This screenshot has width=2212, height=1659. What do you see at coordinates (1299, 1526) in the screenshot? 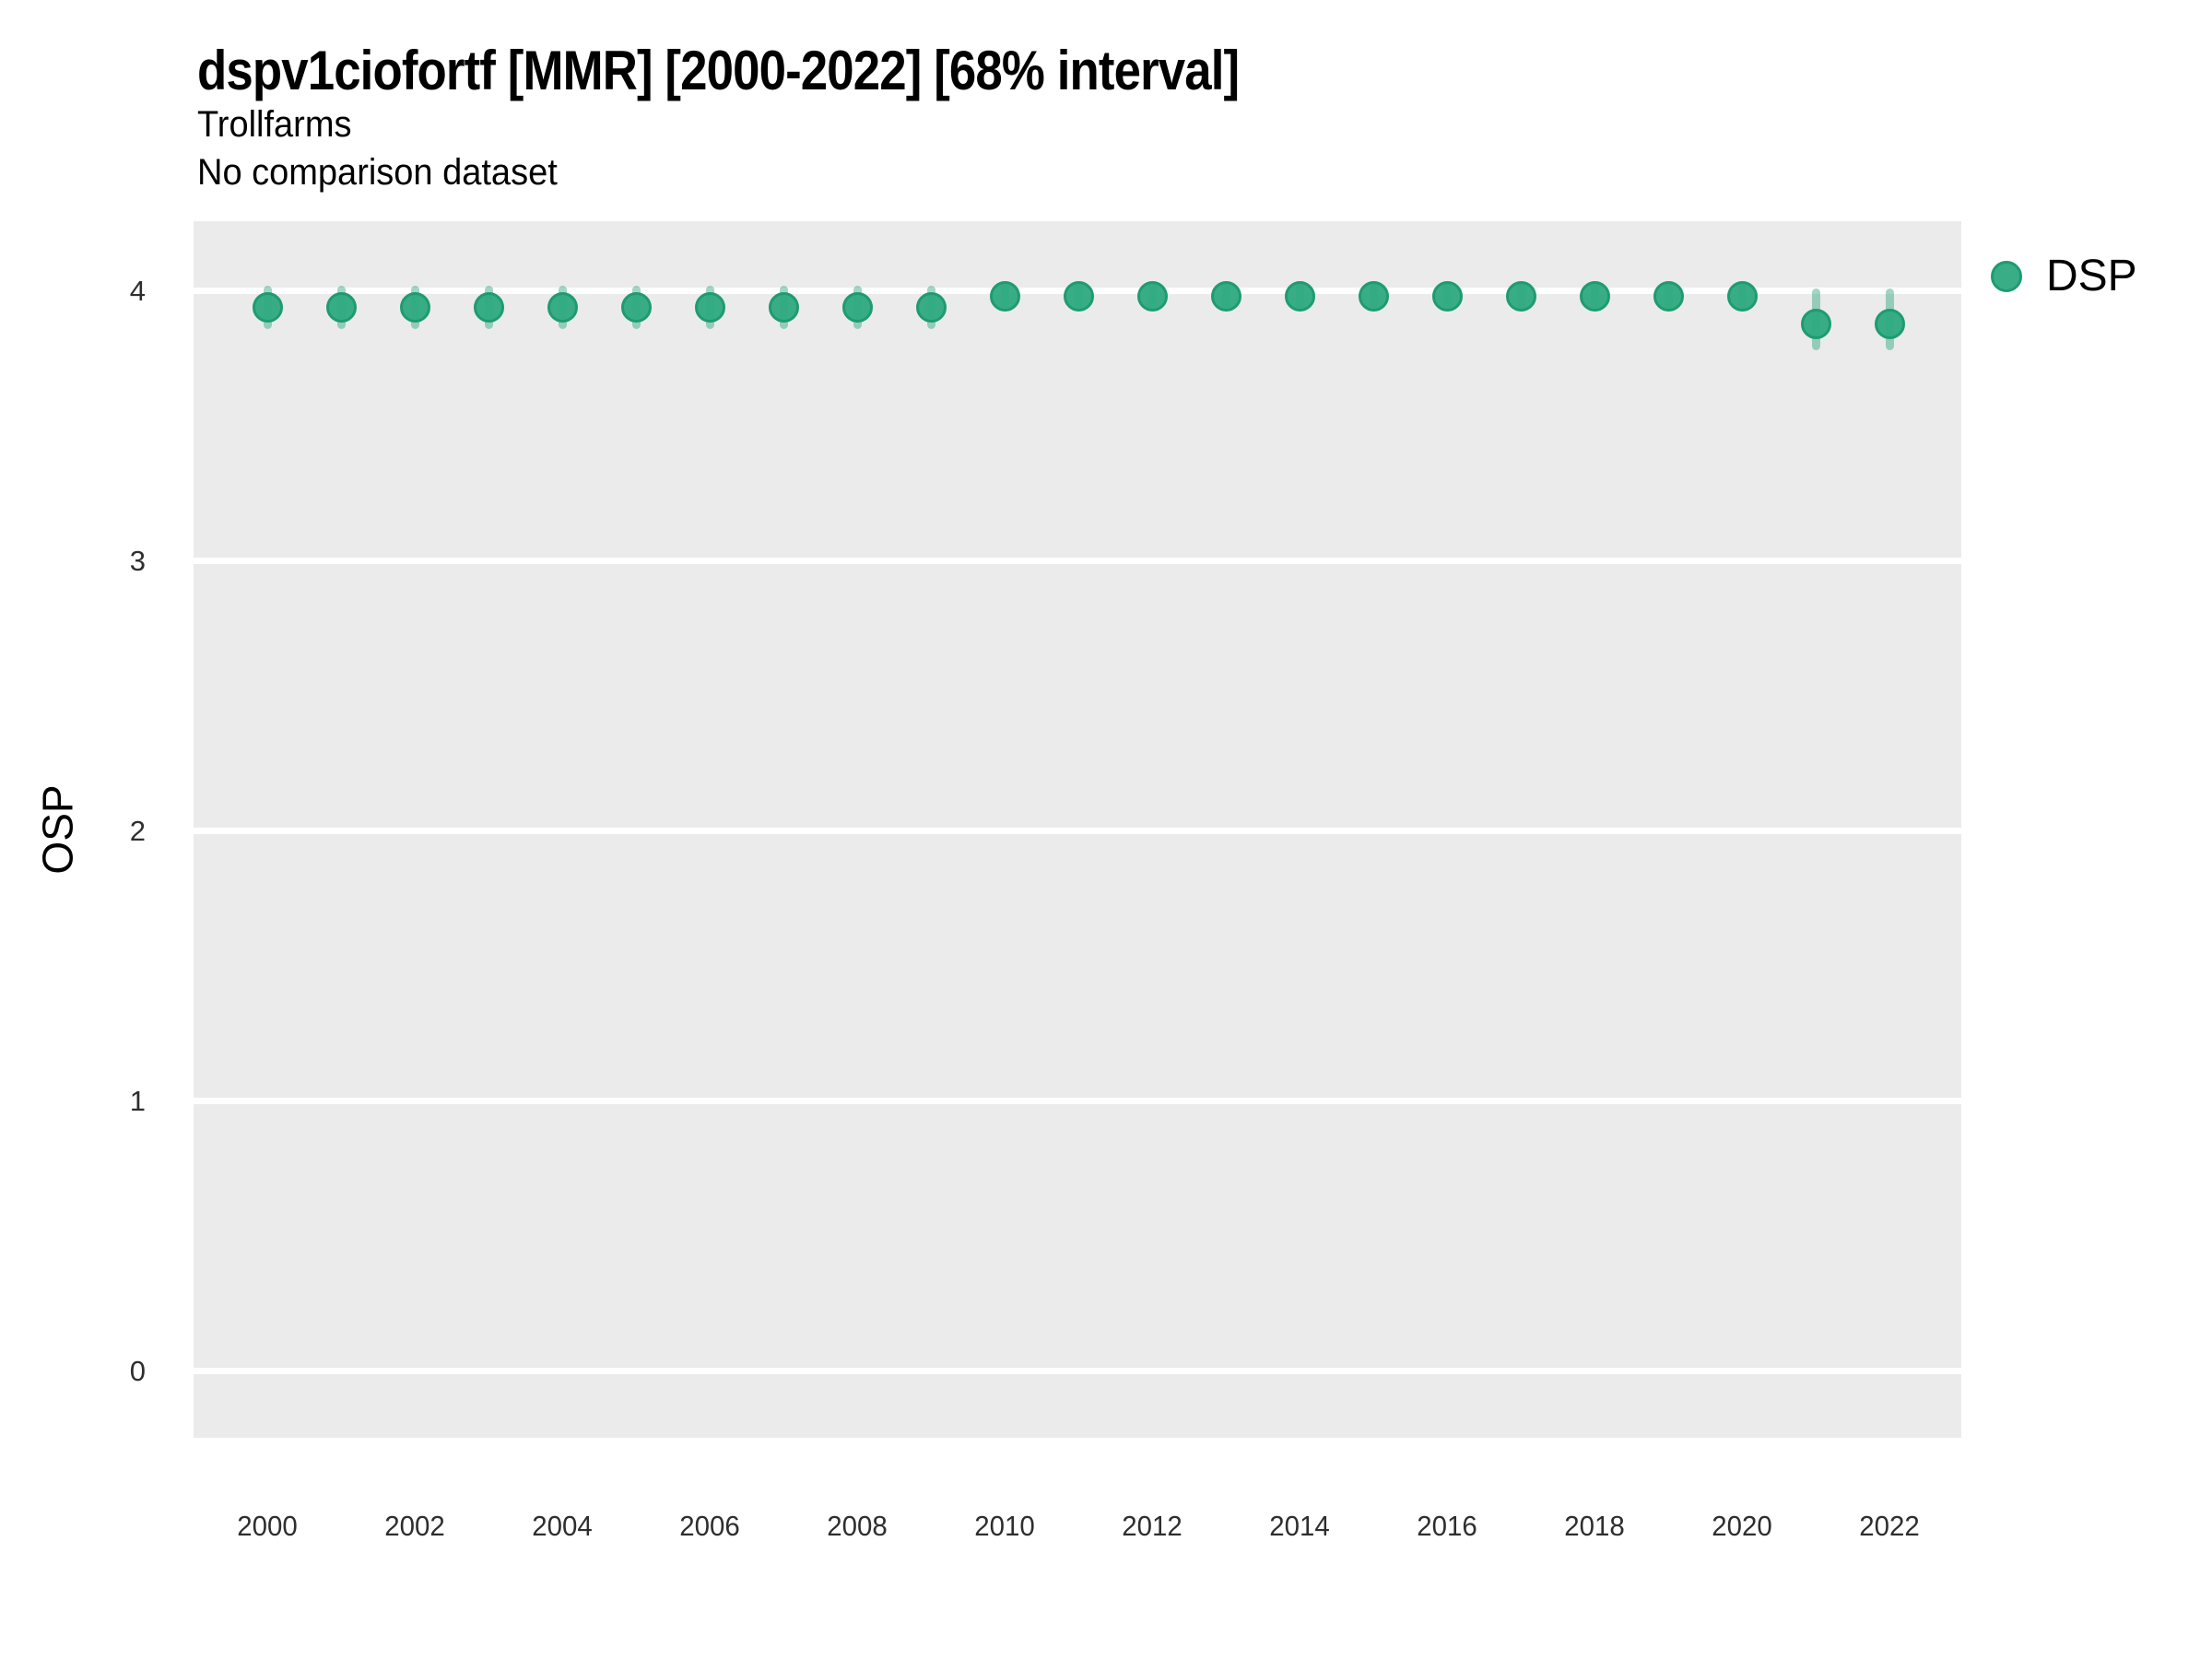
I see `x-tick-label: 2014` at bounding box center [1299, 1526].